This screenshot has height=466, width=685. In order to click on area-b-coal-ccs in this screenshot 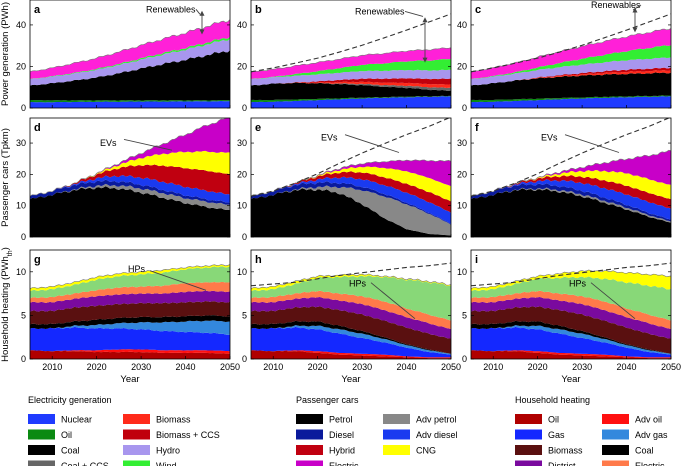, I will do `click(351, 86)`.